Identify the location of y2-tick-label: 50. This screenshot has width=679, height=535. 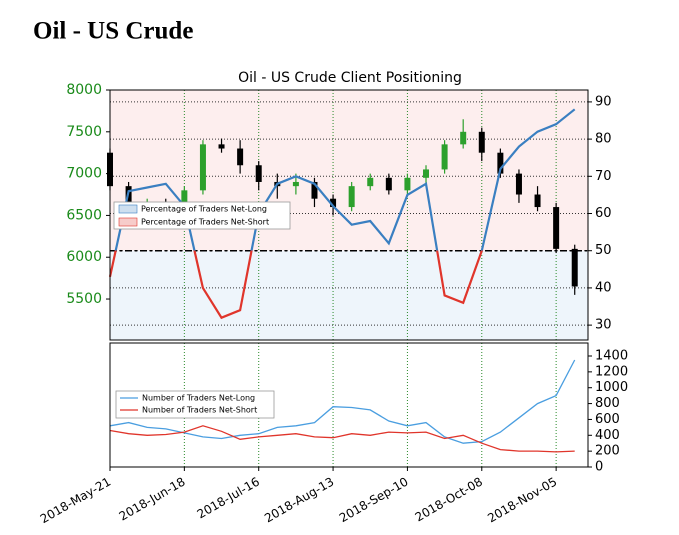
(603, 250).